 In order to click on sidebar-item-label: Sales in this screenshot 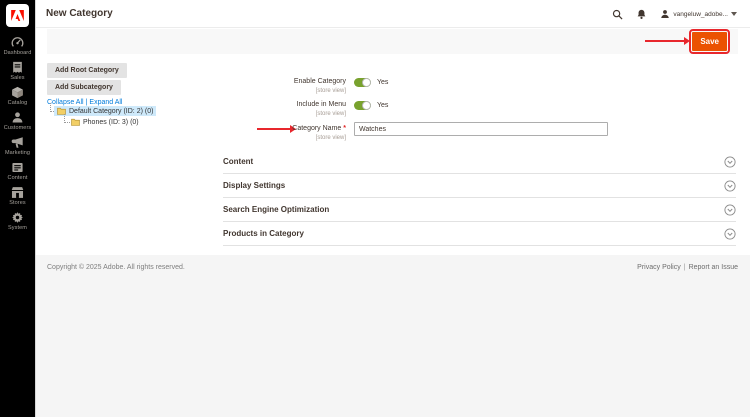, I will do `click(17, 77)`.